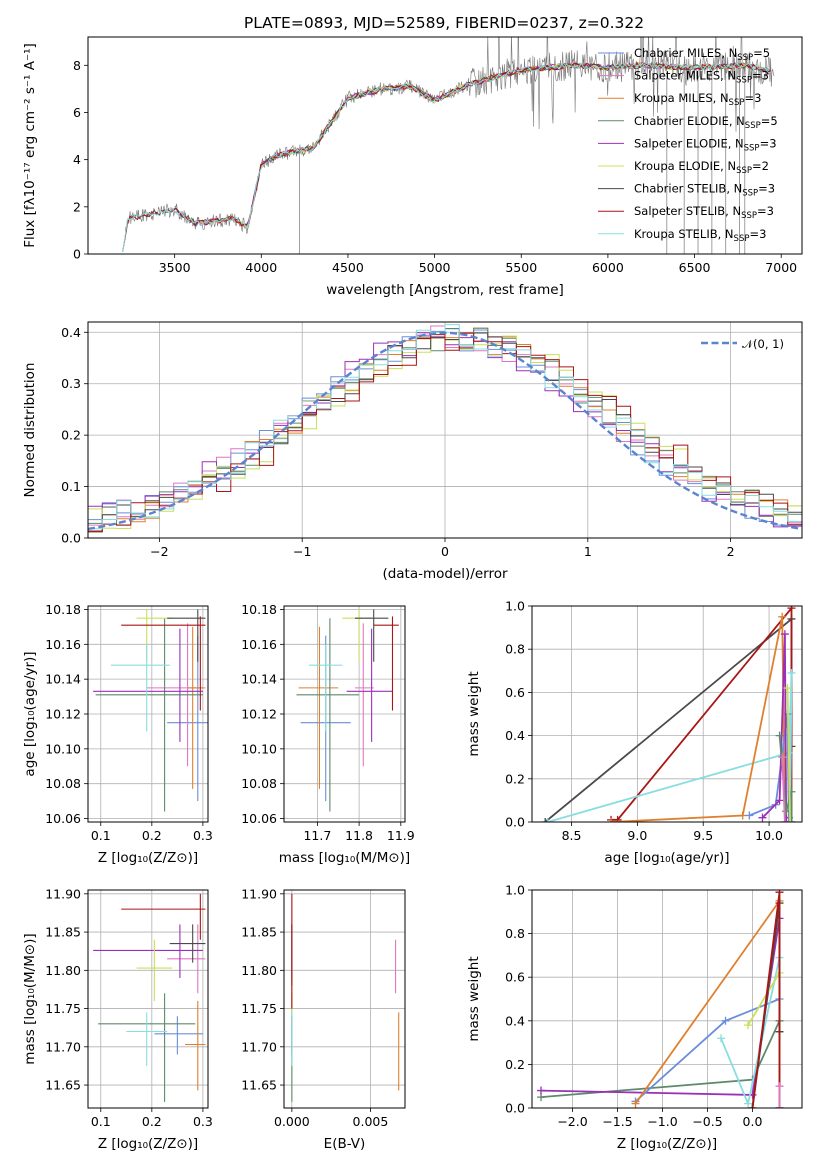  Describe the element at coordinates (77, 159) in the screenshot. I see `y-tick-label: 4` at that location.